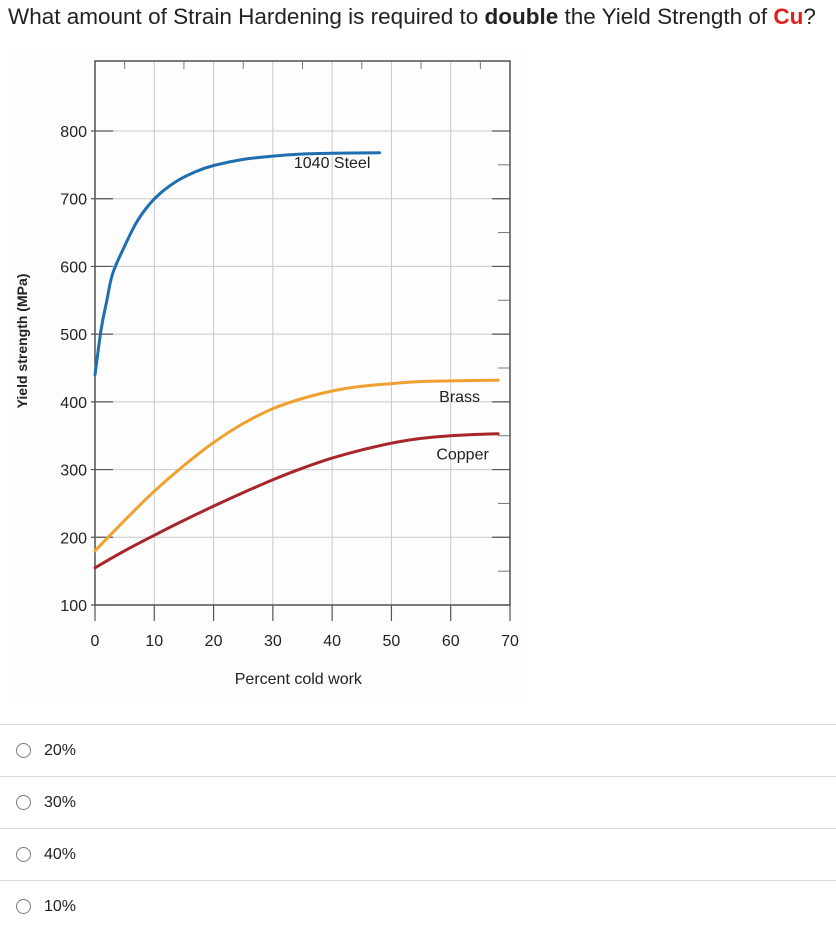  I want to click on y-axis-label: Yield strength (MPa), so click(22, 341).